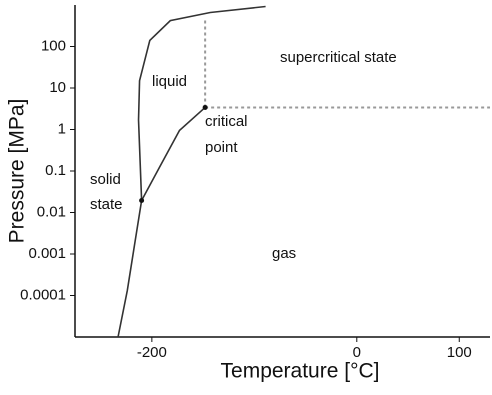 The image size is (492, 395). Describe the element at coordinates (169, 81) in the screenshot. I see `annotation: liquid` at that location.